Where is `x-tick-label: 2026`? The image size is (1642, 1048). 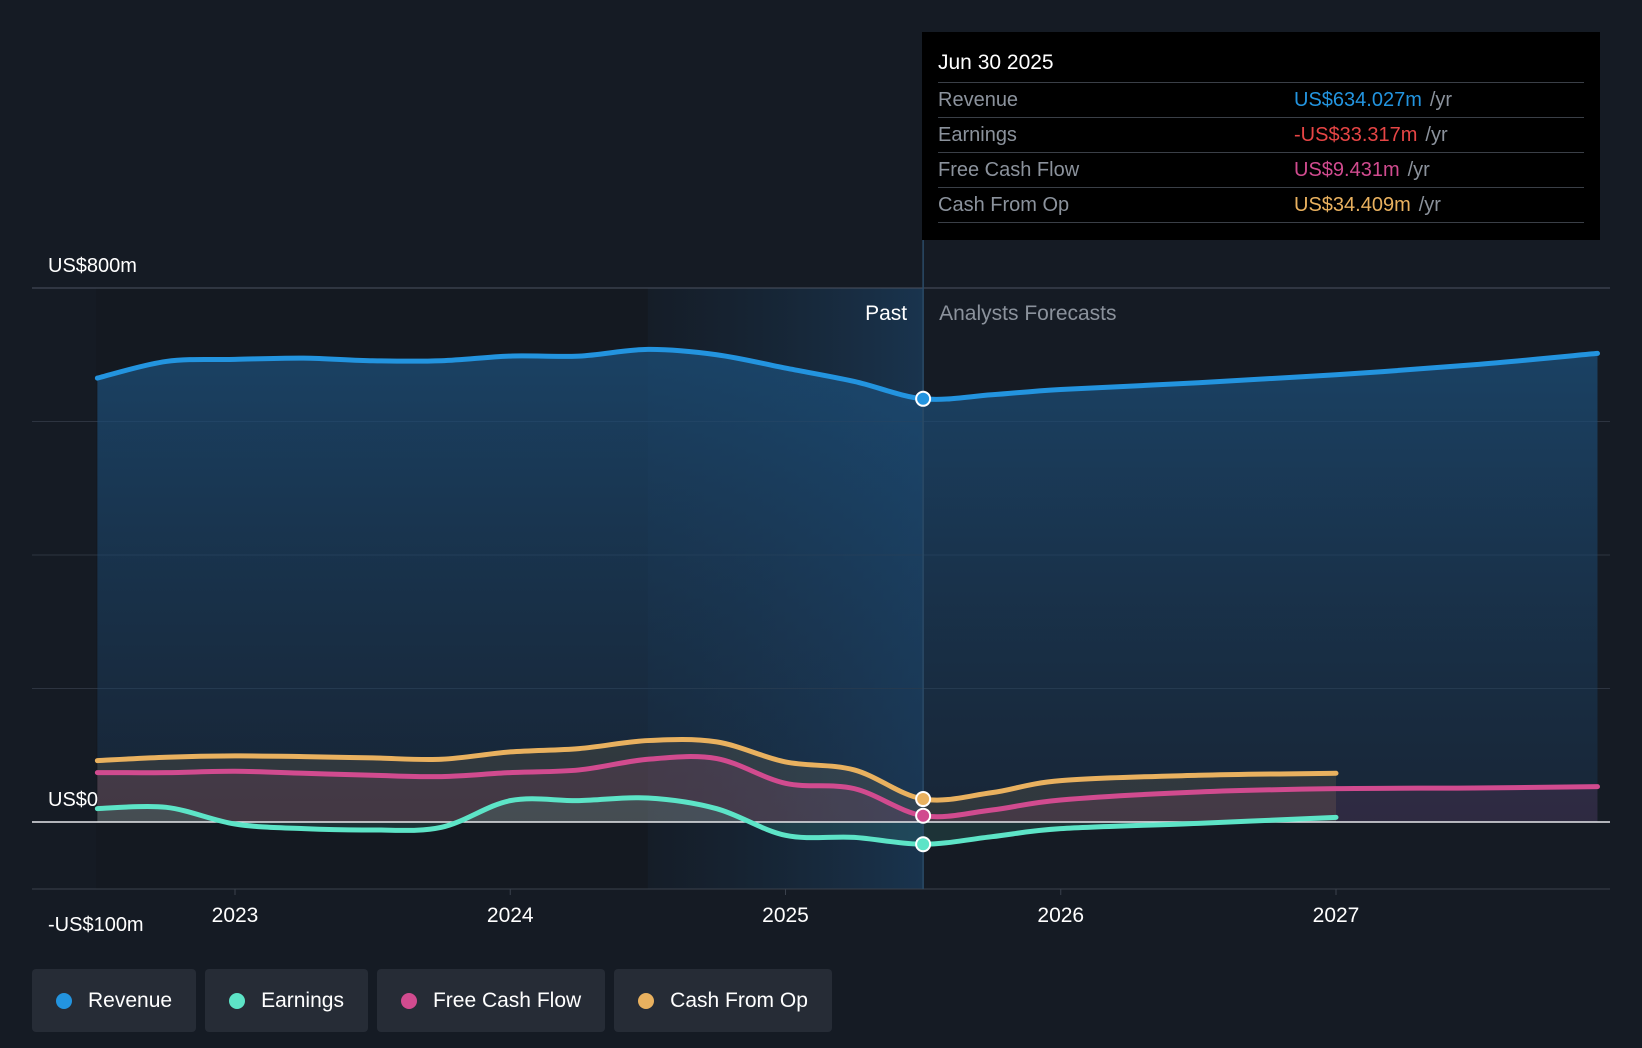
x-tick-label: 2026 is located at coordinates (1060, 915).